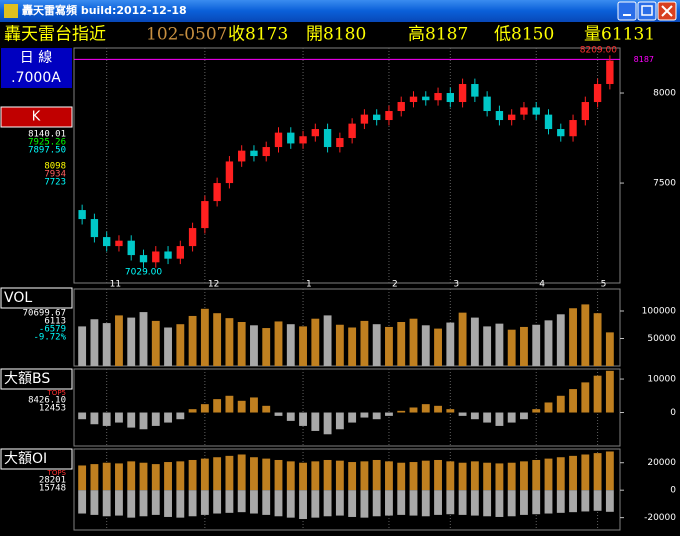 The width and height of the screenshot is (680, 536). What do you see at coordinates (186, 35) in the screenshot?
I see `quote-date: 102-0507` at bounding box center [186, 35].